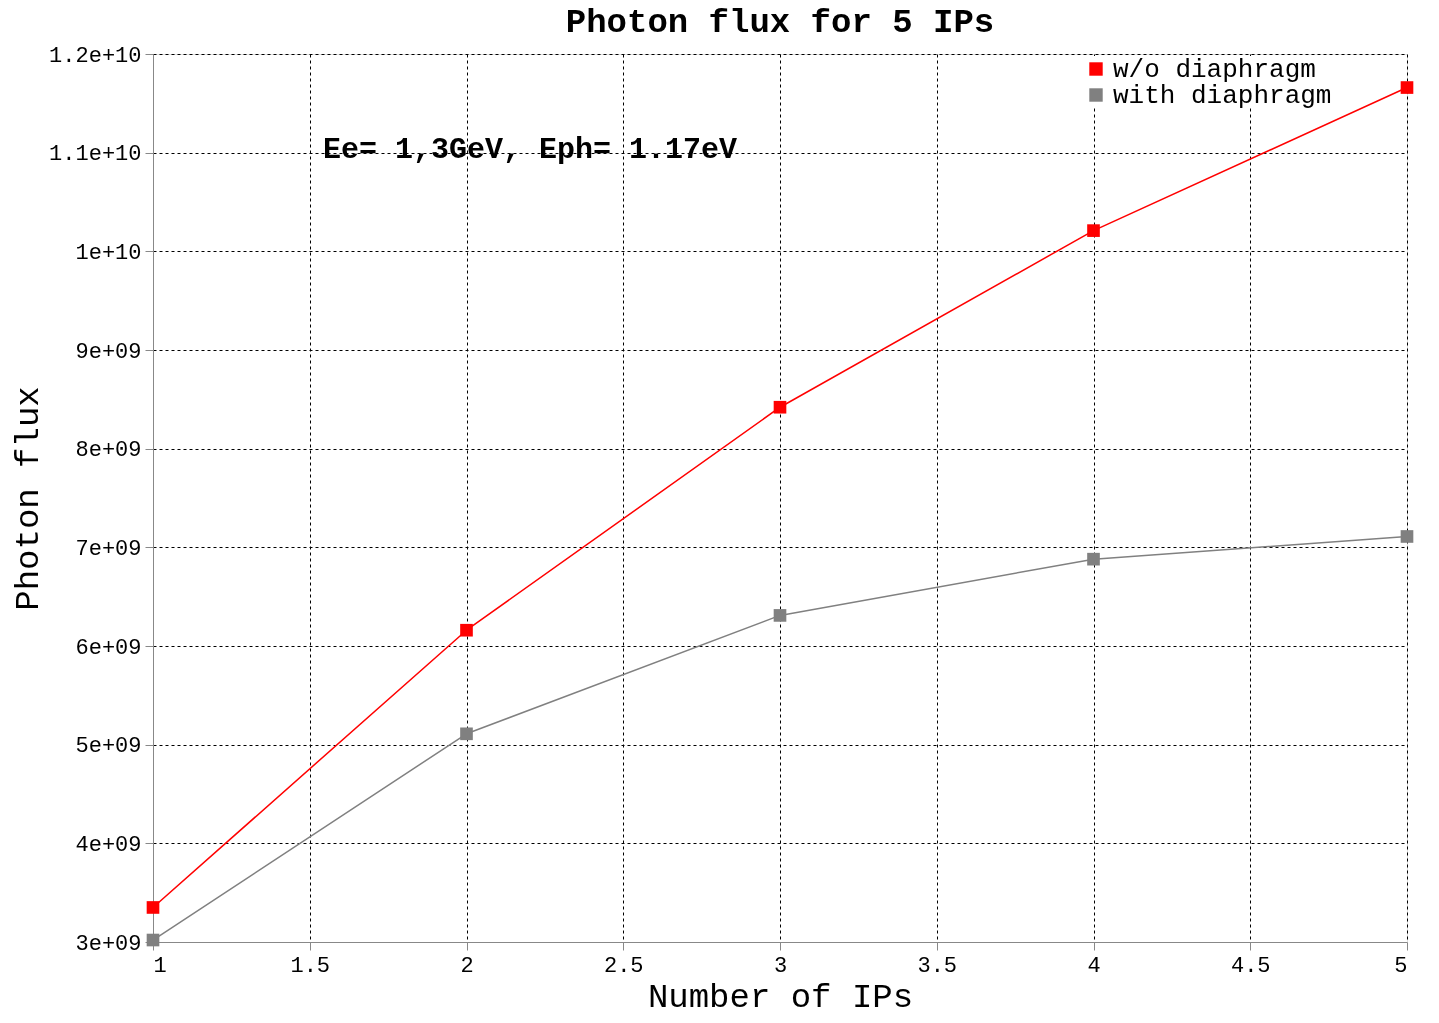 The image size is (1439, 1023). What do you see at coordinates (530, 150) in the screenshot?
I see `annotation: Ee= 1,3GeV, Eph= 1.17eV` at bounding box center [530, 150].